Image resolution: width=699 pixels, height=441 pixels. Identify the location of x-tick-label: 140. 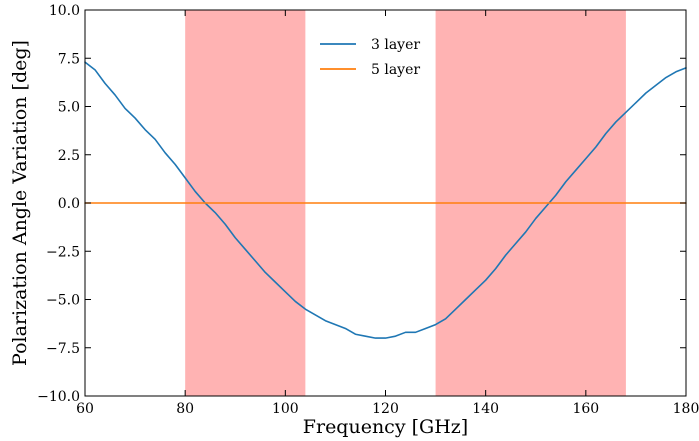
(485, 409).